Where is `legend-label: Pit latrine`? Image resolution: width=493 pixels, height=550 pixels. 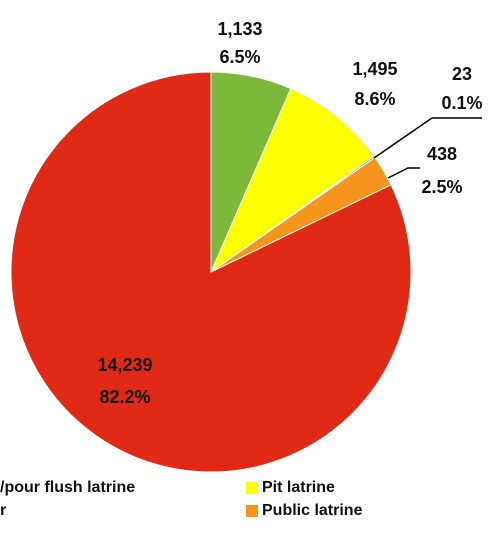
legend-label: Pit latrine is located at coordinates (298, 487).